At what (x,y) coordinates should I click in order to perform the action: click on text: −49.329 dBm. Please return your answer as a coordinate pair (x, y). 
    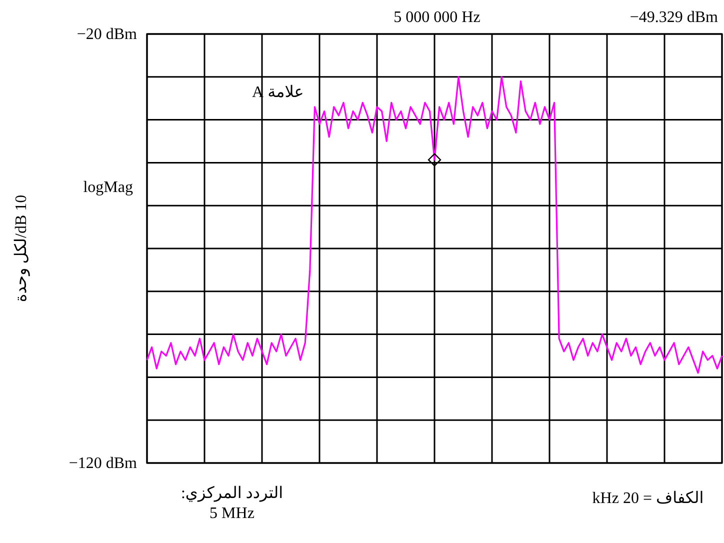
    Looking at the image, I should click on (674, 17).